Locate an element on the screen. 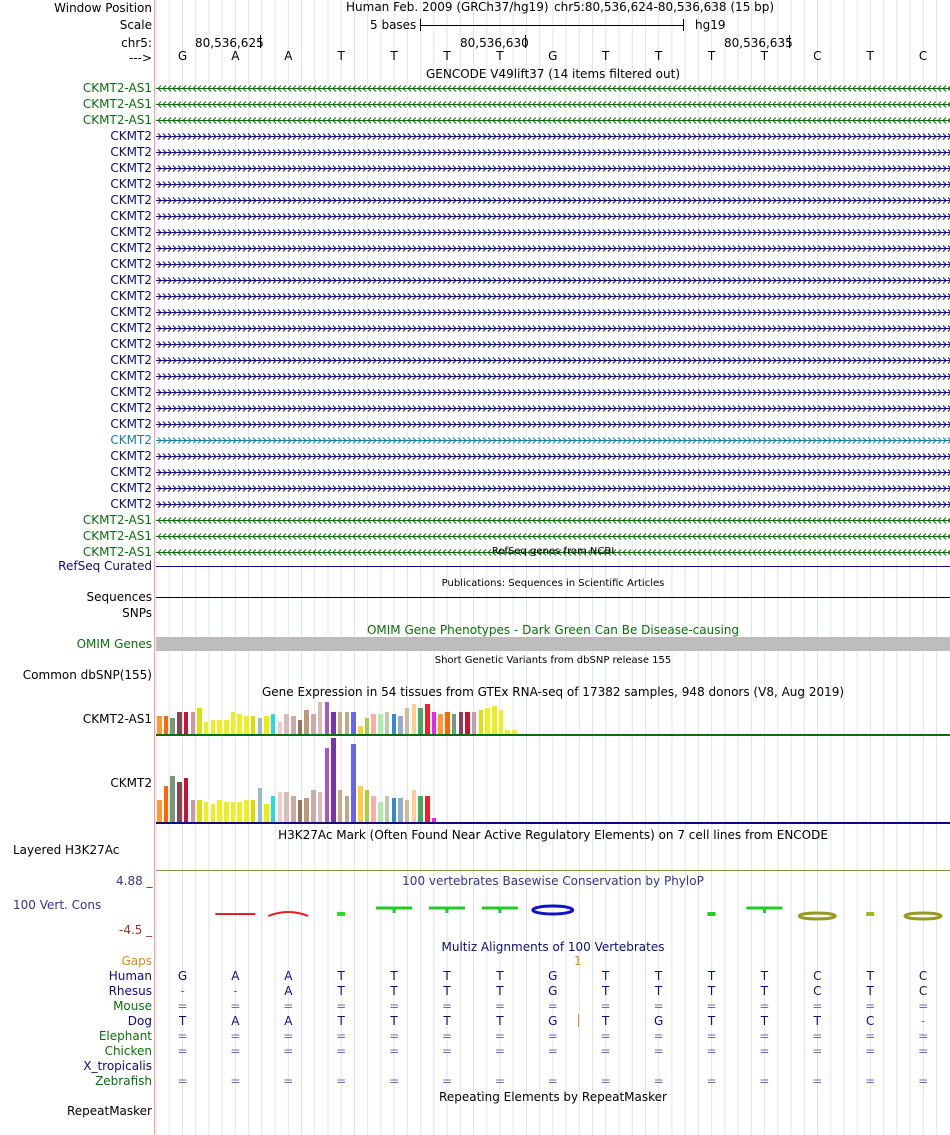  multiz-title: Multiz Alignments of 100 Vertebrates is located at coordinates (553, 947).